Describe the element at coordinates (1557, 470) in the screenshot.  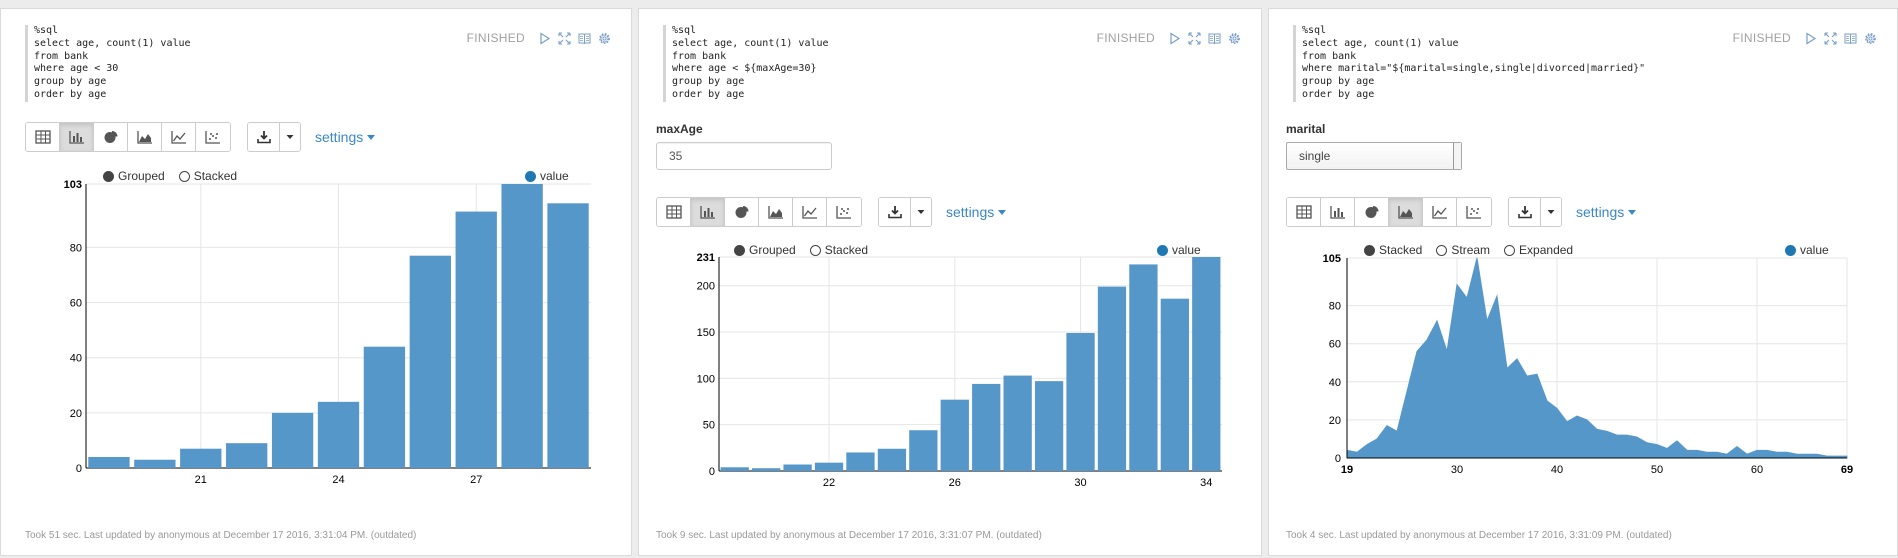
I see `x-tick-label: 40` at that location.